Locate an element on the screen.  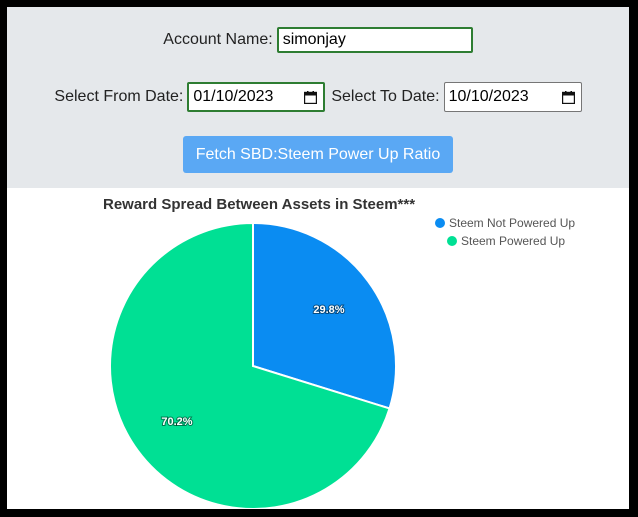
from-date-label: Select From Date: is located at coordinates (119, 96).